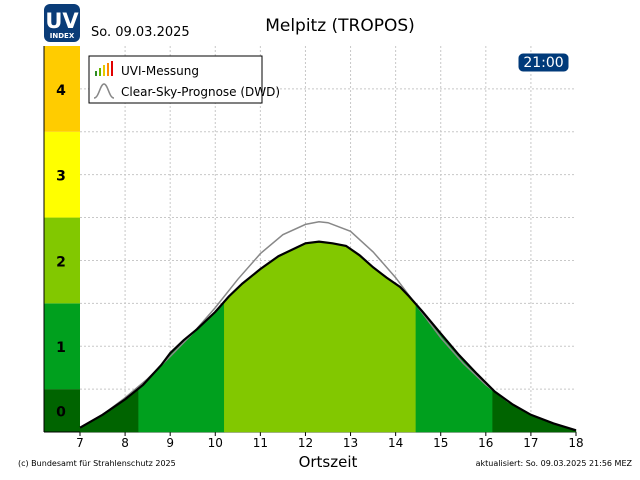 The image size is (640, 480). Describe the element at coordinates (350, 443) in the screenshot. I see `x-tick-label: 13` at that location.